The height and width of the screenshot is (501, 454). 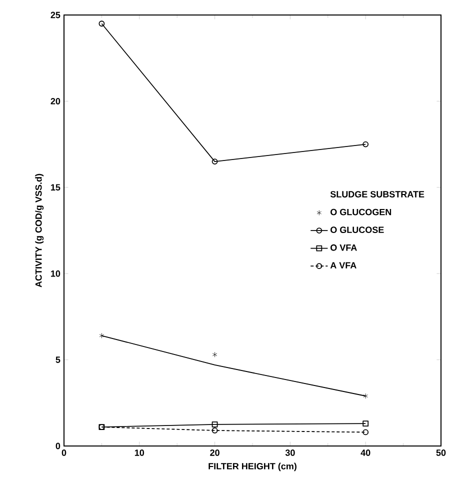 What do you see at coordinates (290, 453) in the screenshot?
I see `x-tick-label: 30` at bounding box center [290, 453].